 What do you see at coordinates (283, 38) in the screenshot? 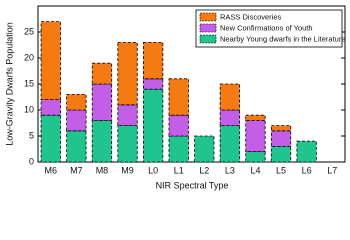
I see `legend-label: Nearby Young dwarfs in the Literature` at bounding box center [283, 38].